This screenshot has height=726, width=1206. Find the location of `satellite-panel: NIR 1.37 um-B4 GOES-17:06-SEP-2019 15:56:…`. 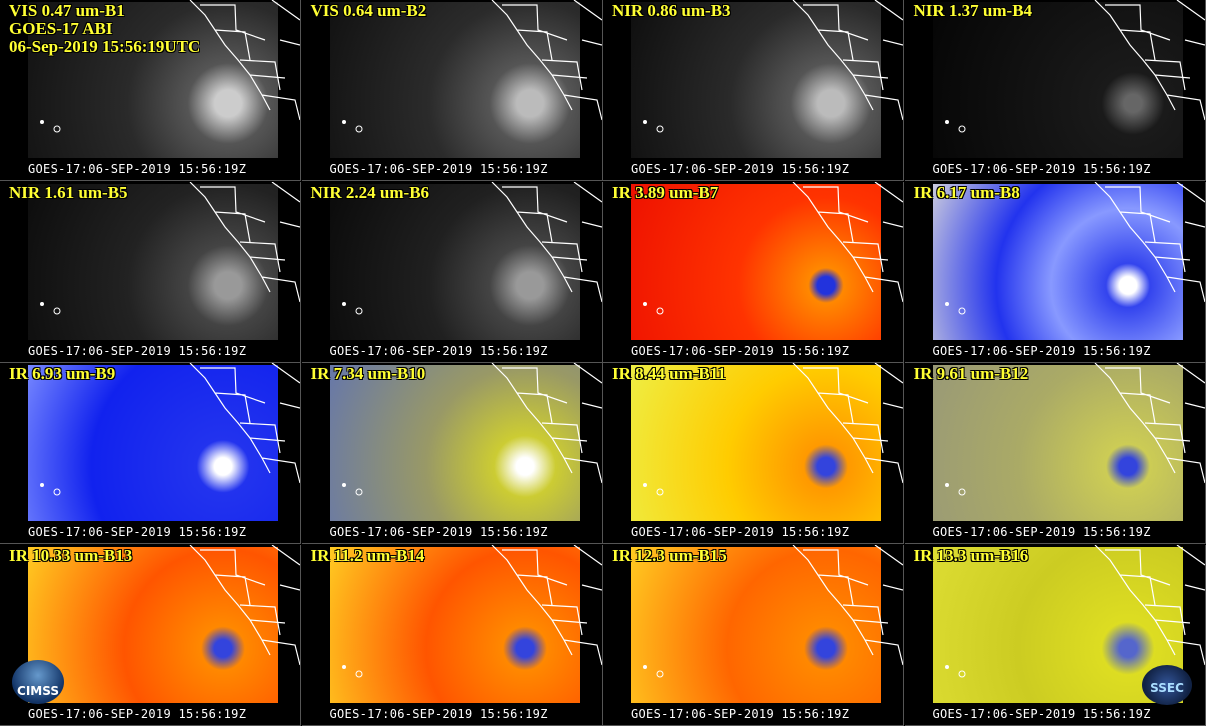

satellite-panel: NIR 1.37 um-B4 GOES-17:06-SEP-2019 15:56:… is located at coordinates (1055, 90).